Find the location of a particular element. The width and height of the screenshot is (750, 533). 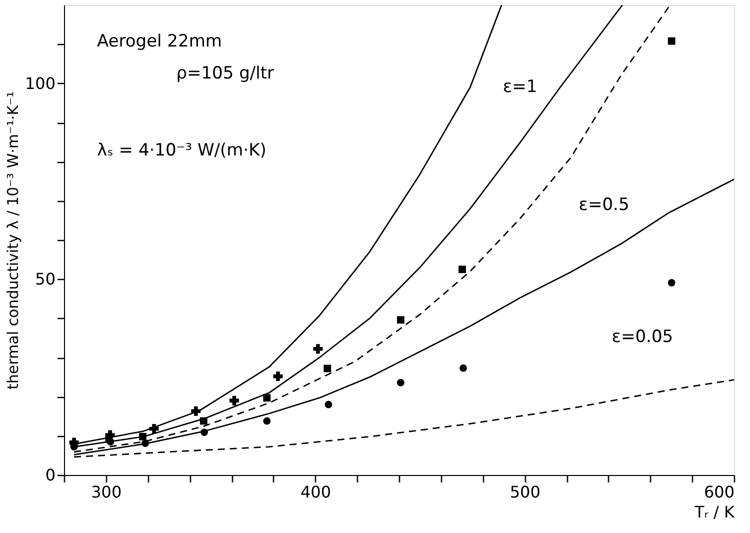

annotation: ε=0.5 is located at coordinates (604, 205).